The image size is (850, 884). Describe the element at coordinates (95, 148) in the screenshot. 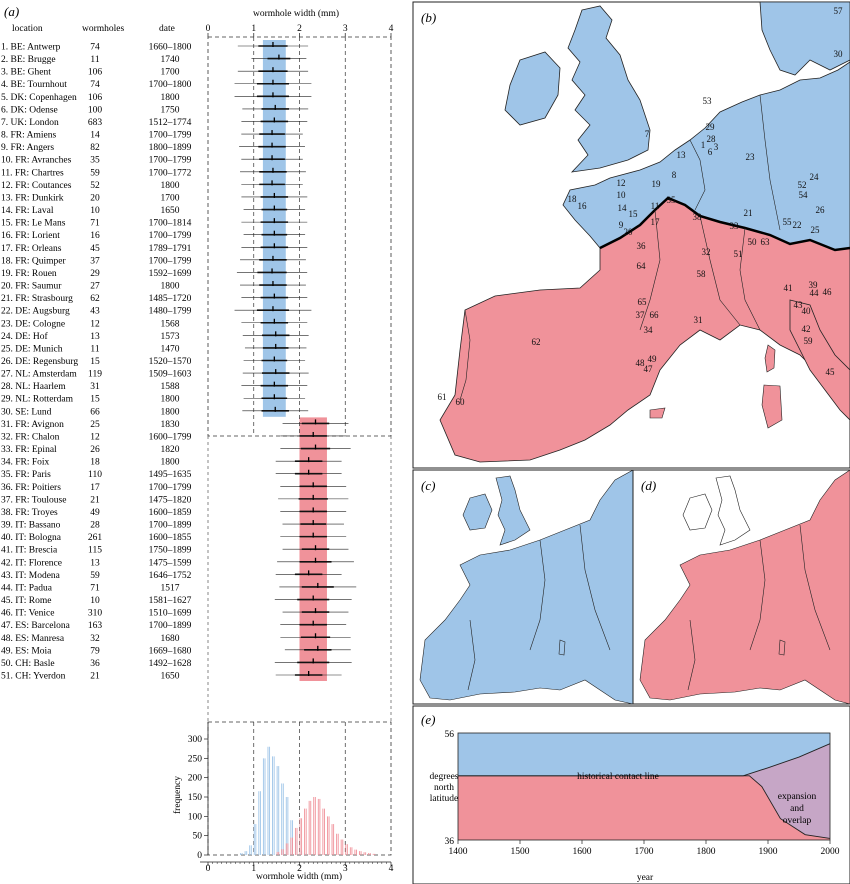

I see `row-count: 82` at that location.